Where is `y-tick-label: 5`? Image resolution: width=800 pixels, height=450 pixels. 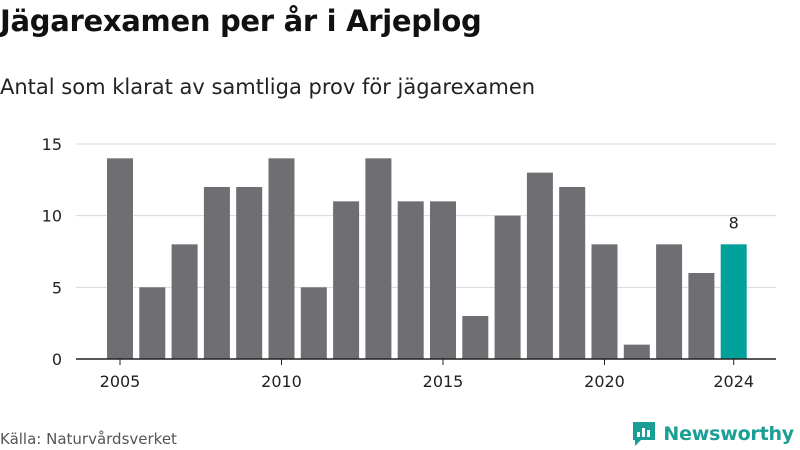
y-tick-label: 5 is located at coordinates (57, 287).